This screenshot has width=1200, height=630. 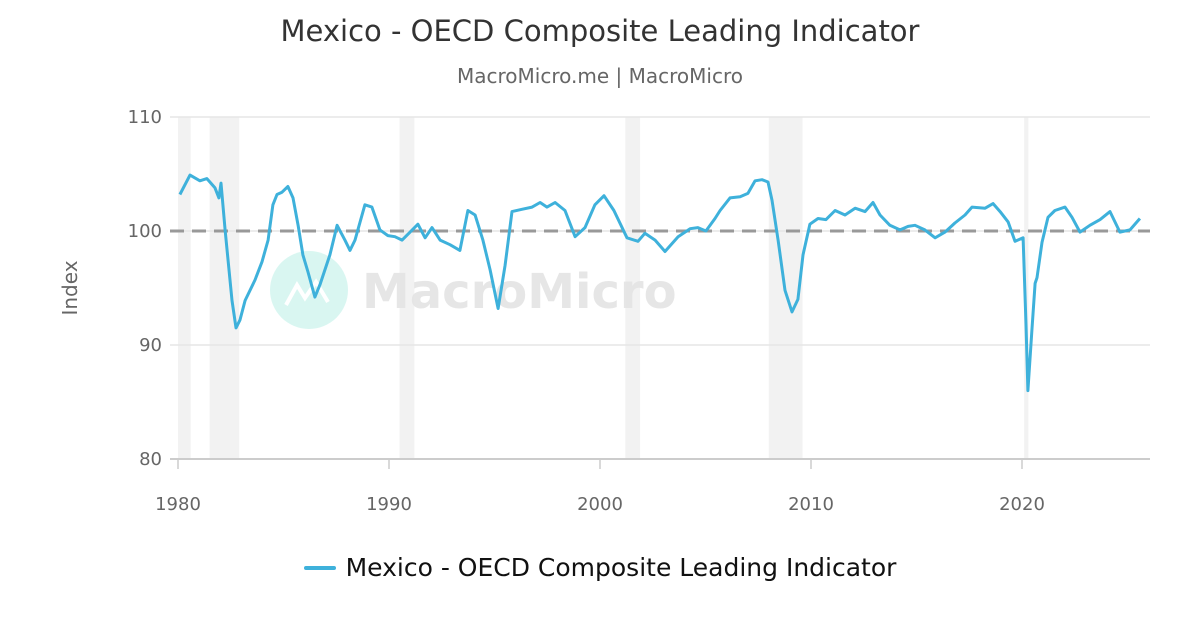 I want to click on y-tick-label: 80, so click(x=150, y=459).